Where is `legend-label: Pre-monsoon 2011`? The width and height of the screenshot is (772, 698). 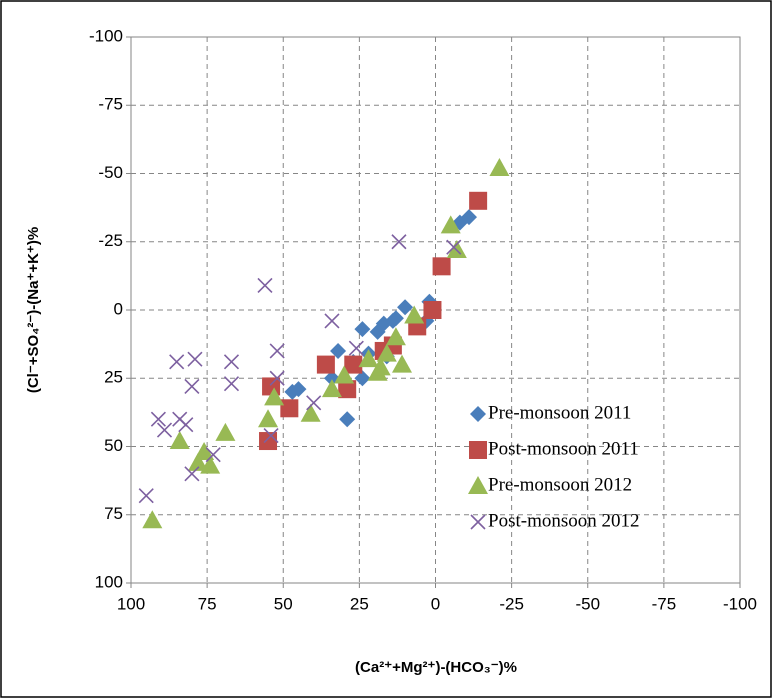
legend-label: Pre-monsoon 2011 is located at coordinates (559, 412).